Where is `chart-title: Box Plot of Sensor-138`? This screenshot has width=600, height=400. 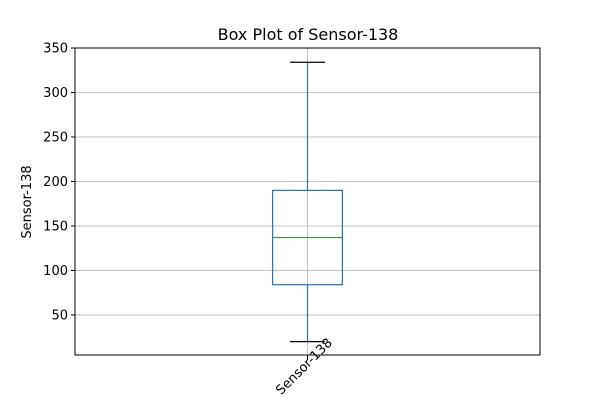 chart-title: Box Plot of Sensor-138 is located at coordinates (308, 34).